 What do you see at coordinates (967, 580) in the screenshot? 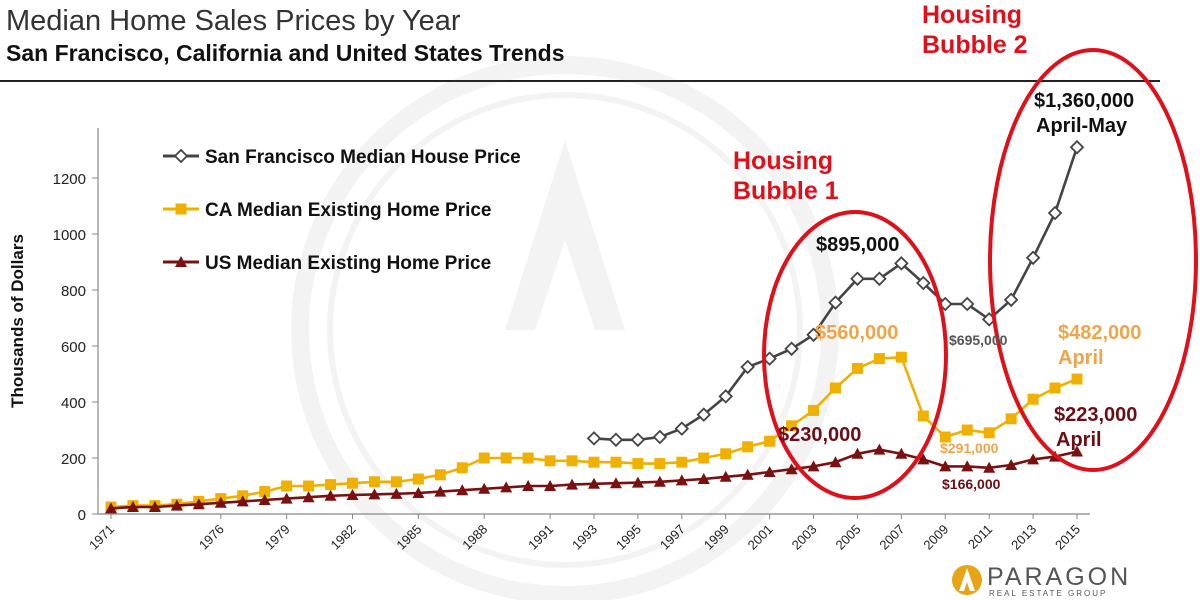
I see `paragon-logo-icon` at bounding box center [967, 580].